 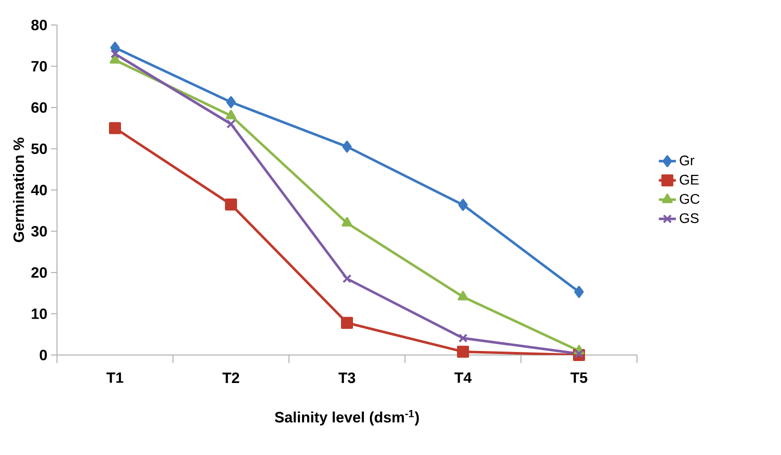 I want to click on y-tick-label: 70, so click(x=39, y=66).